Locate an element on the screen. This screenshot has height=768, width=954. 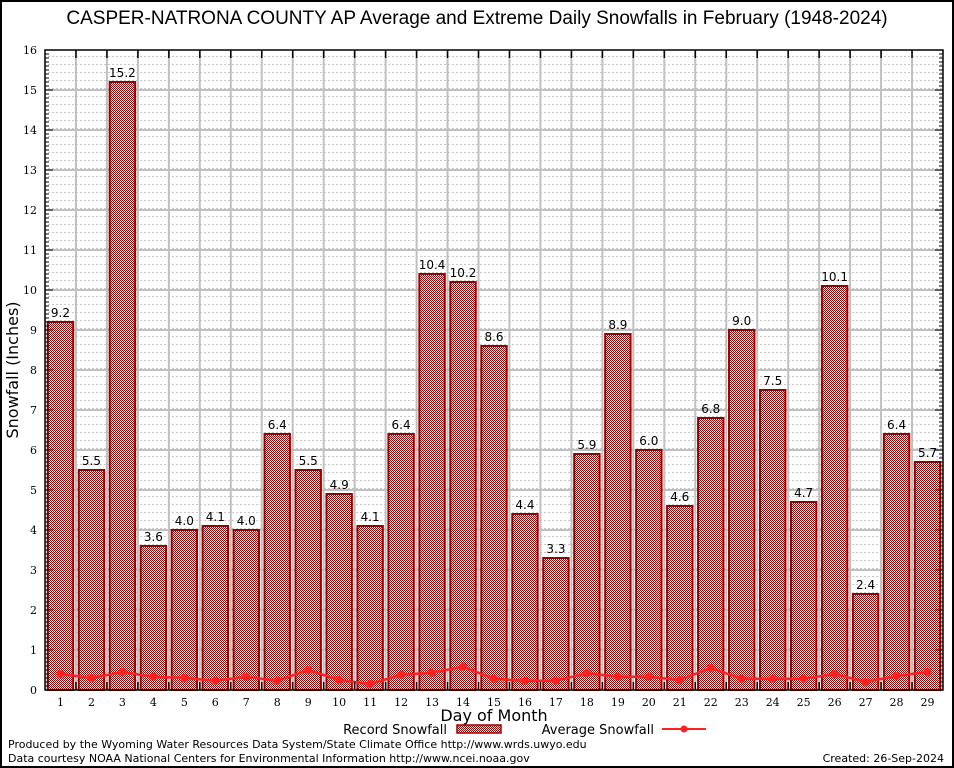
y-tick-label-3: 3 is located at coordinates (33, 570).